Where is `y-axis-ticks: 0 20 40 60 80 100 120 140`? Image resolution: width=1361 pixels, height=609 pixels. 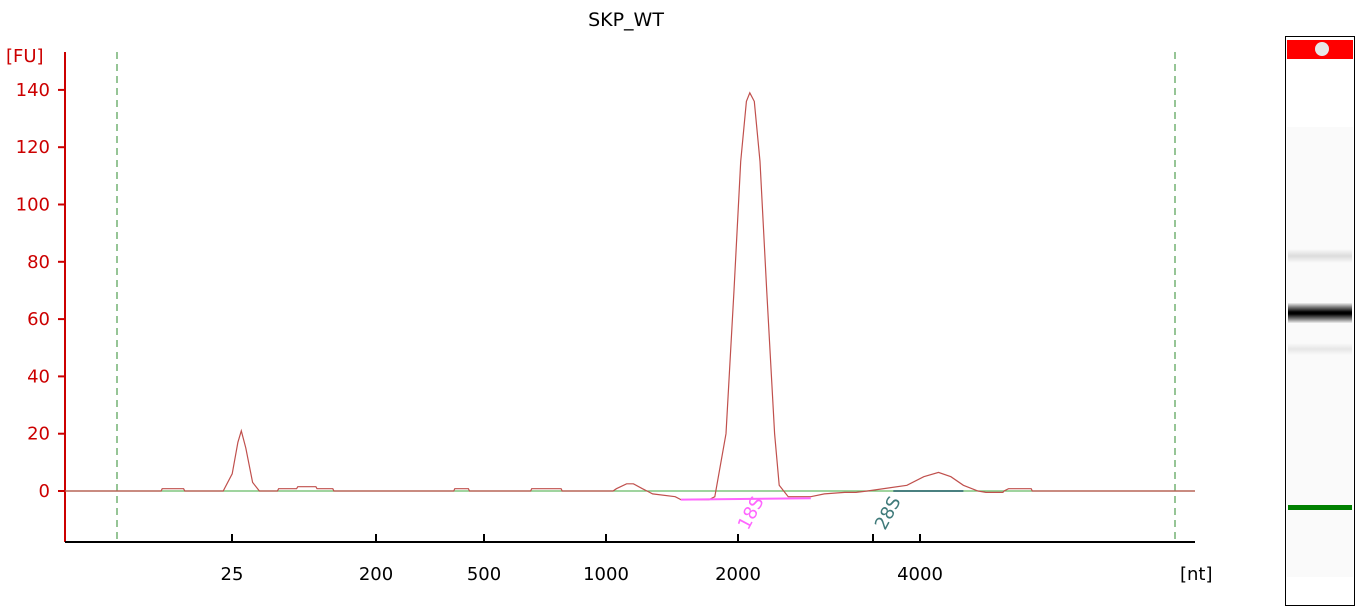 y-axis-ticks: 0 20 40 60 80 100 120 140 is located at coordinates (40, 291).